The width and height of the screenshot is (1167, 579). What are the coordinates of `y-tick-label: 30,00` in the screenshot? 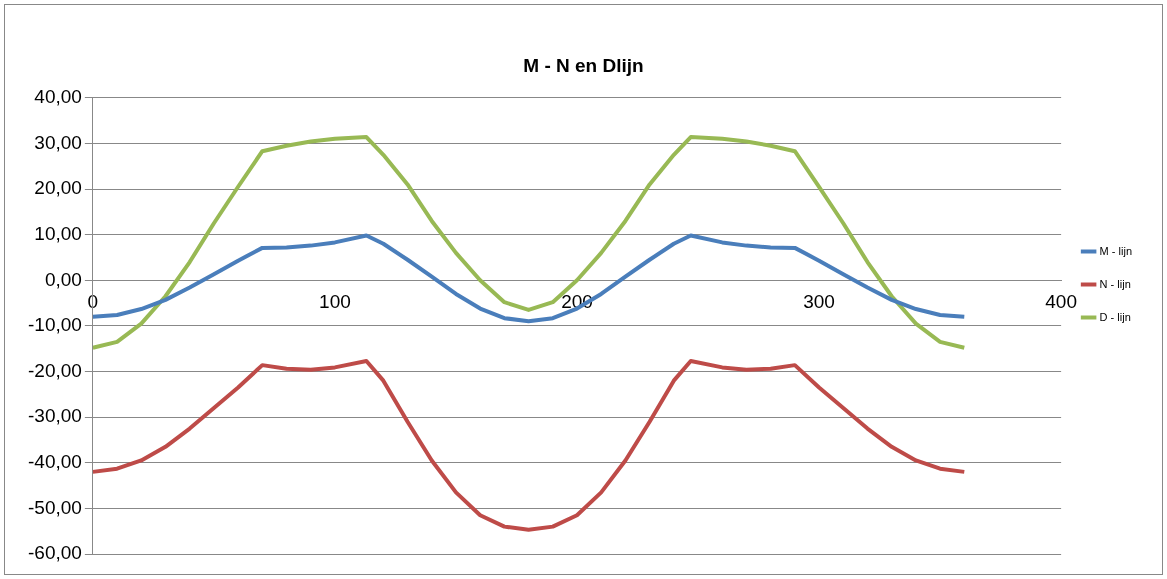 It's located at (58, 142).